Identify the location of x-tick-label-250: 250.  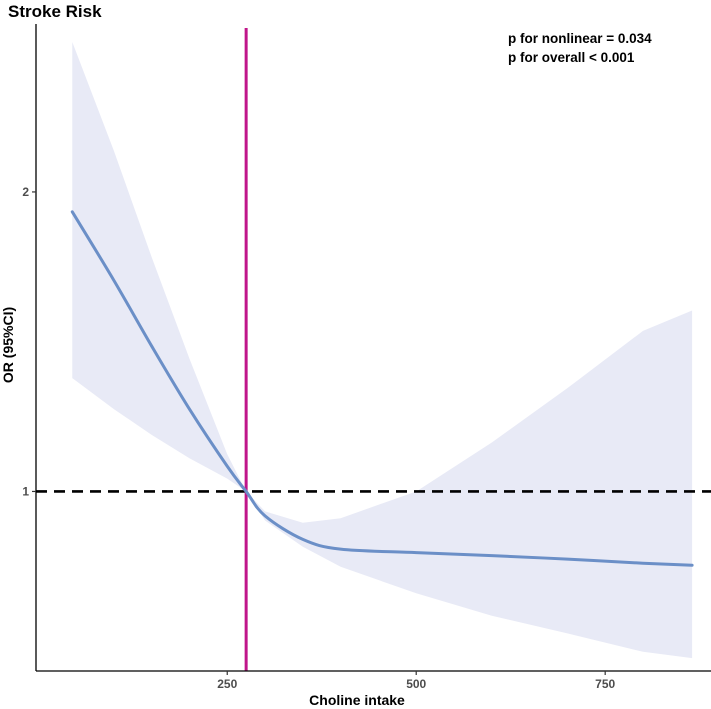
(227, 684).